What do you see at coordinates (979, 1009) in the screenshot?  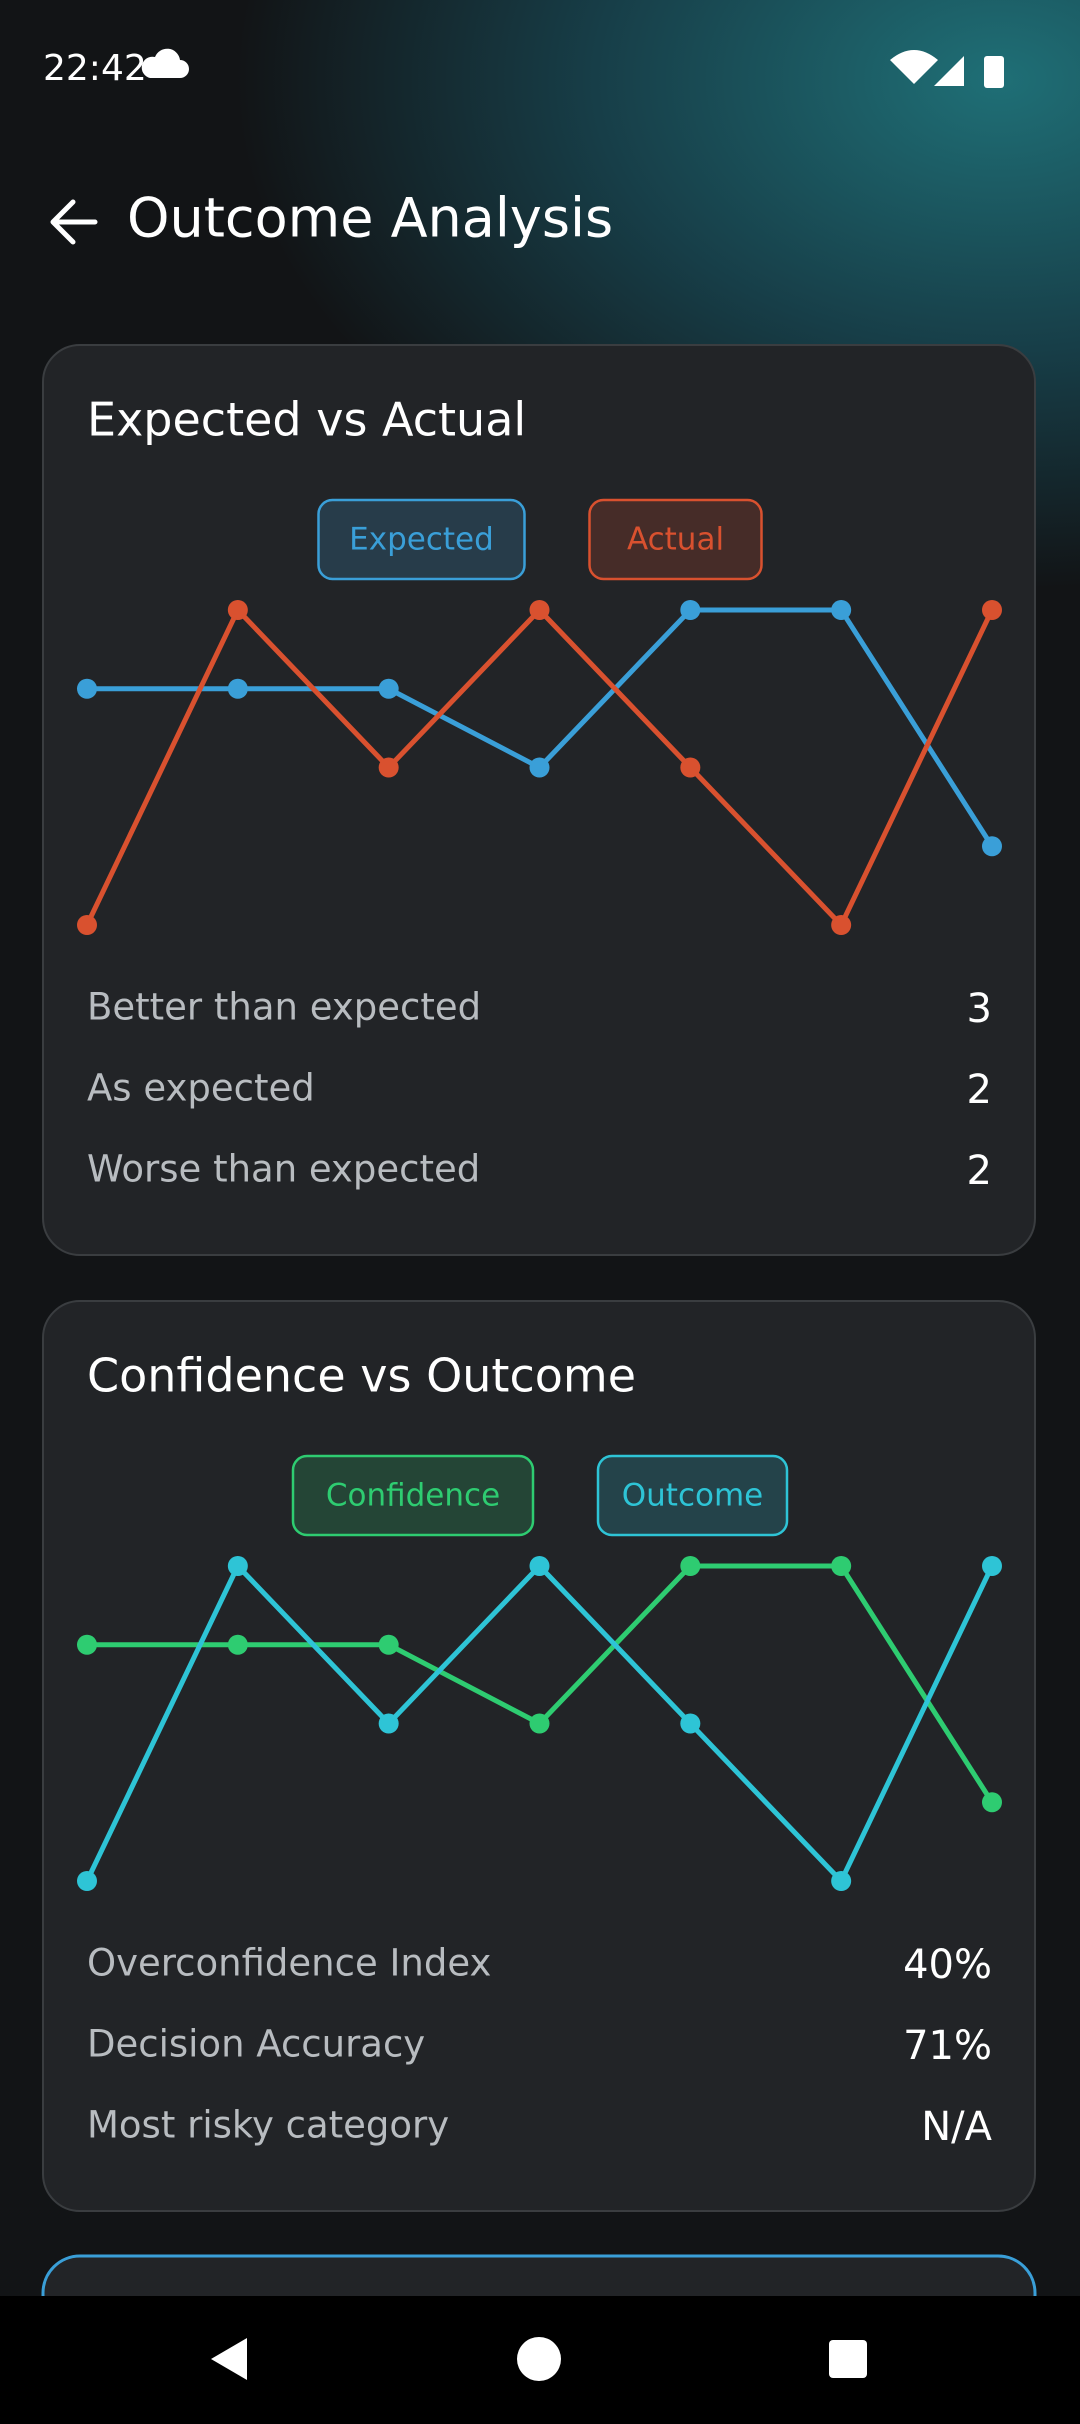 I see `stat-value: 3` at bounding box center [979, 1009].